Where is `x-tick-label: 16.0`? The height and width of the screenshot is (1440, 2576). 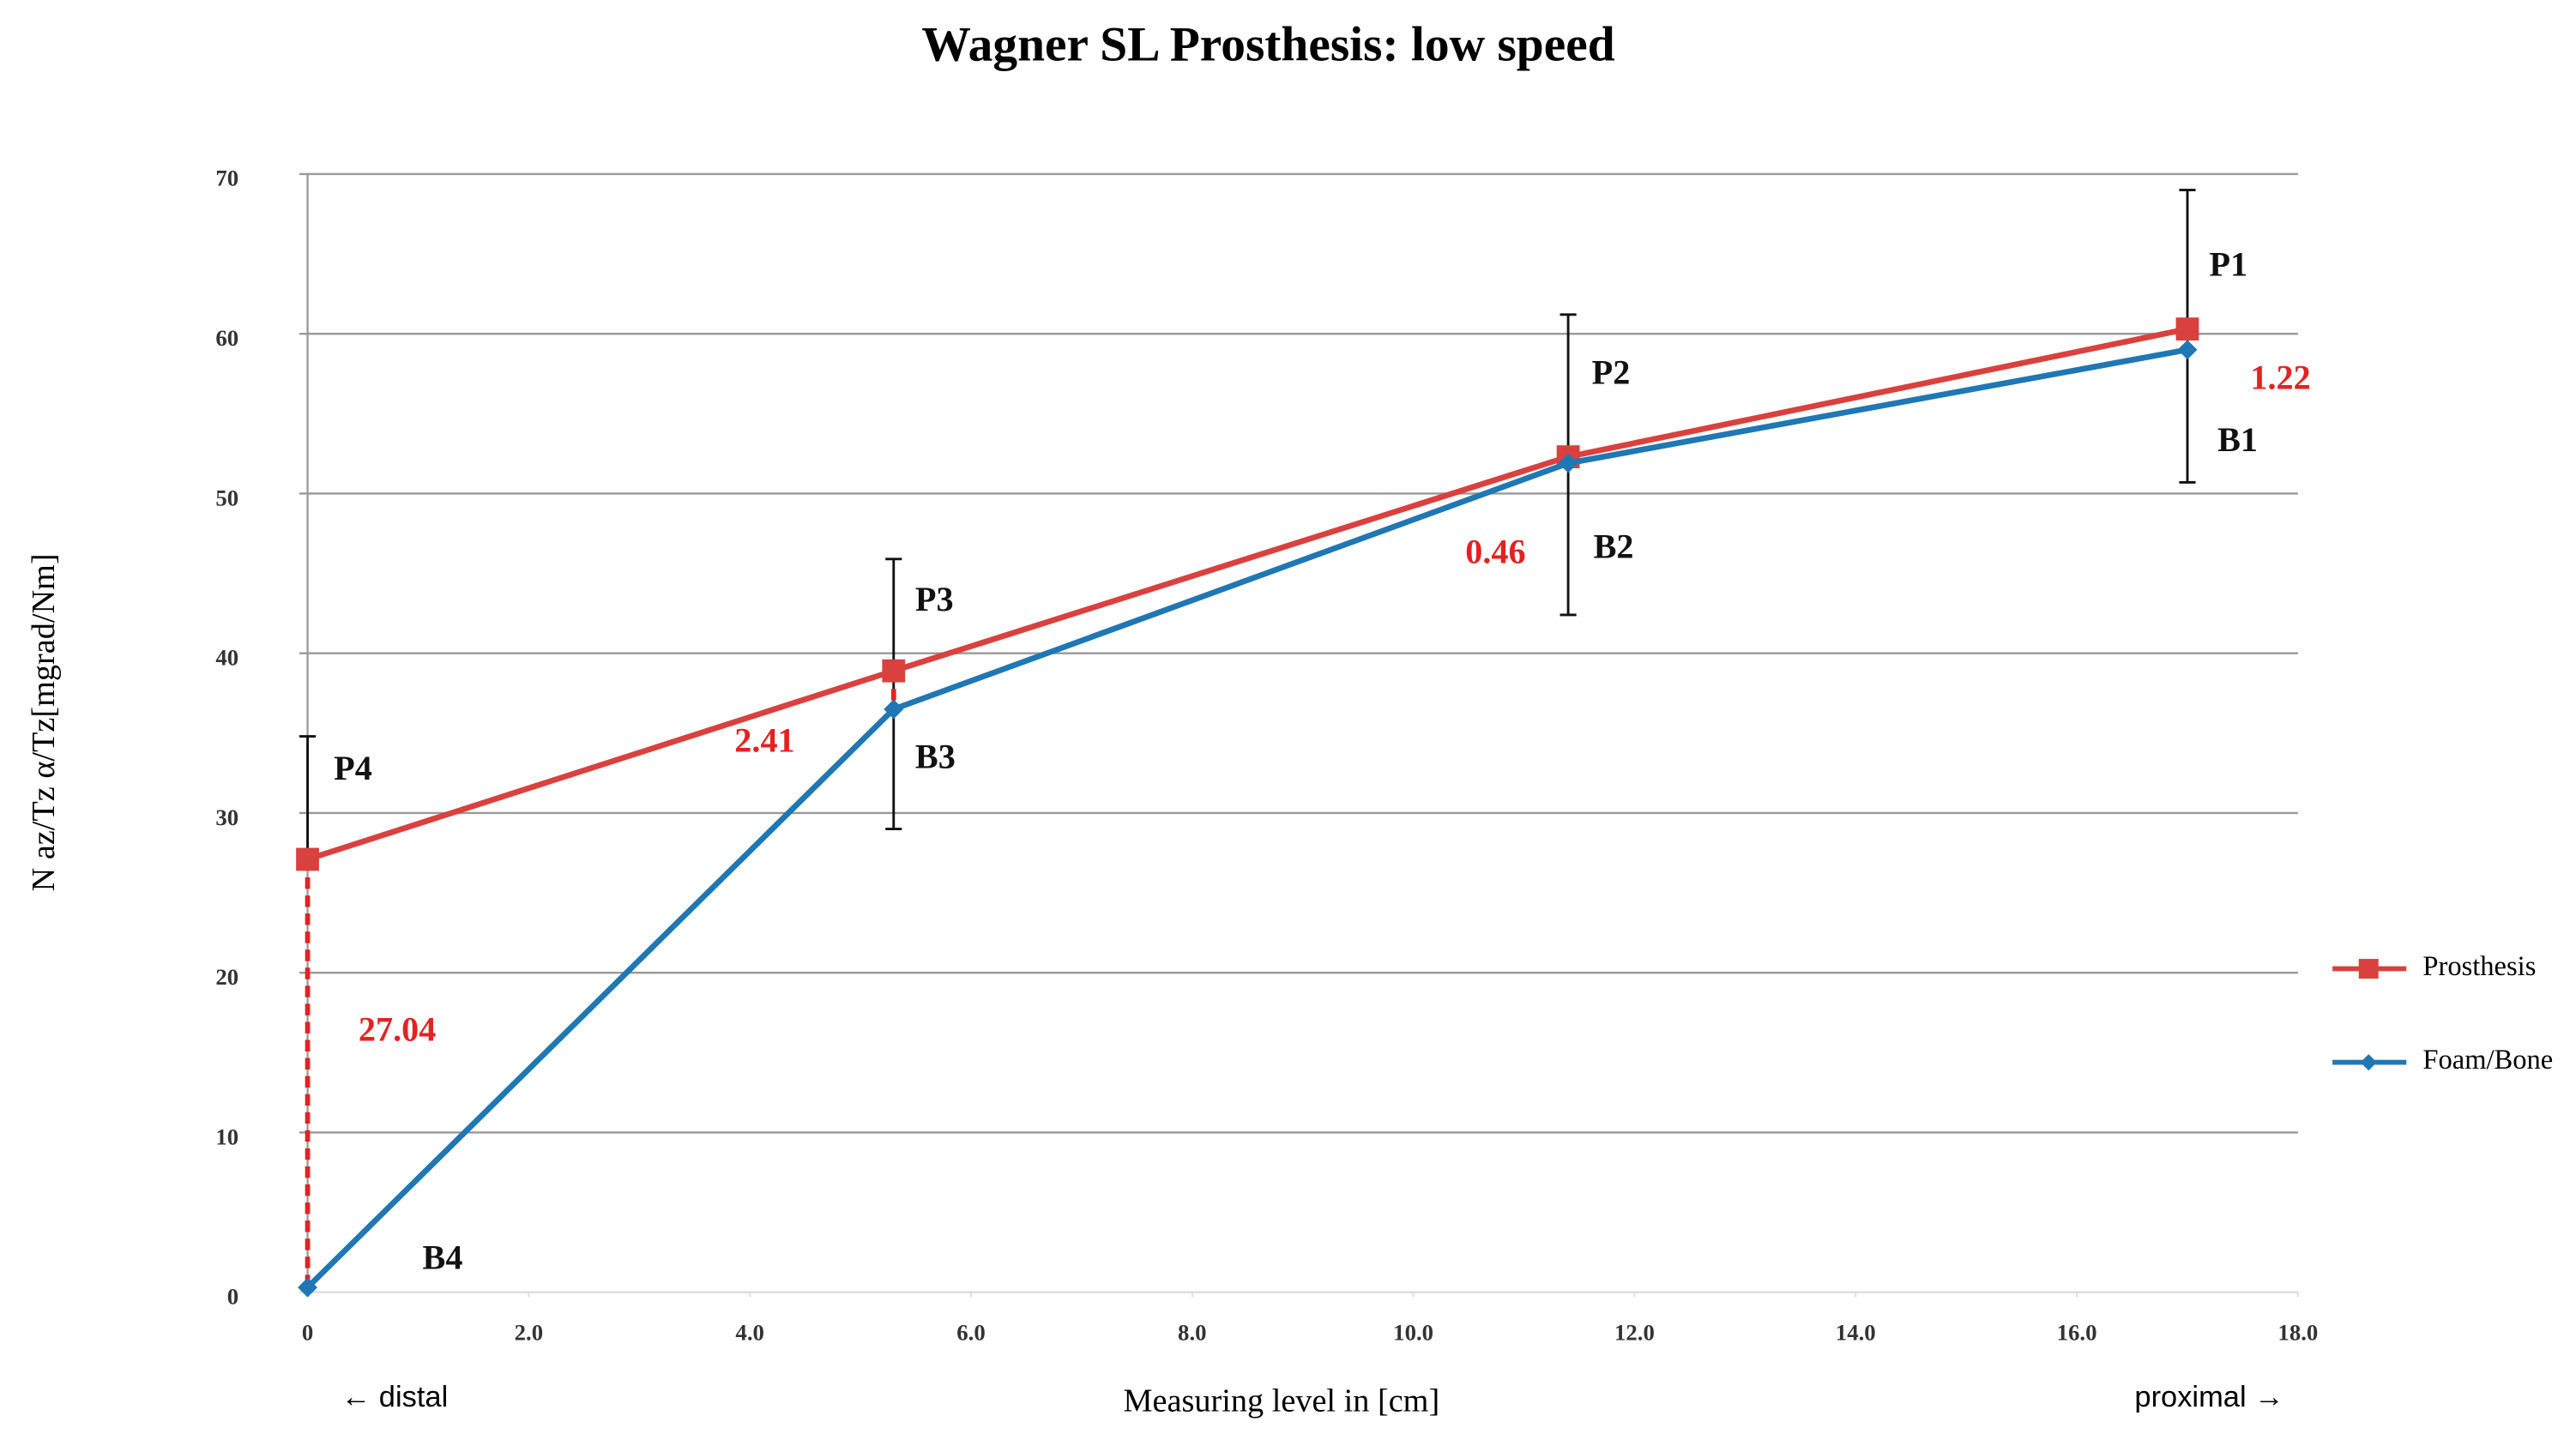
x-tick-label: 16.0 is located at coordinates (2077, 1333).